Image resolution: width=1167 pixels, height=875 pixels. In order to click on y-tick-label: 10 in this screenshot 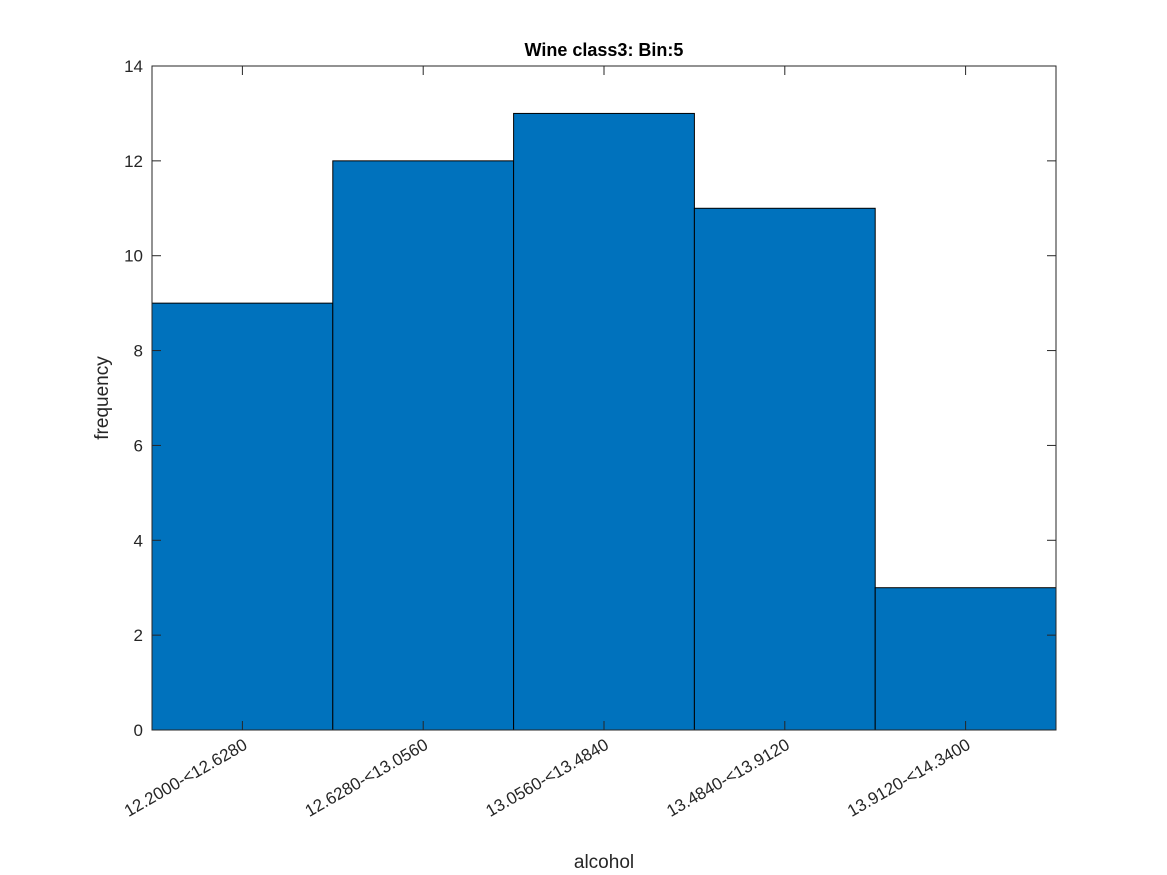, I will do `click(133, 256)`.